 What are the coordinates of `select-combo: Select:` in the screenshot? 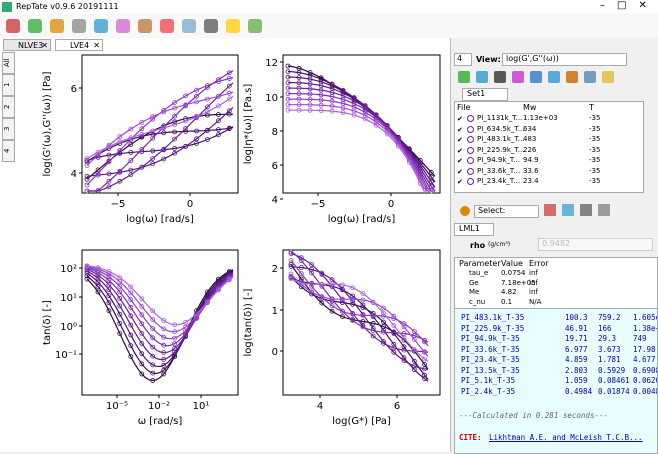 It's located at (506, 211).